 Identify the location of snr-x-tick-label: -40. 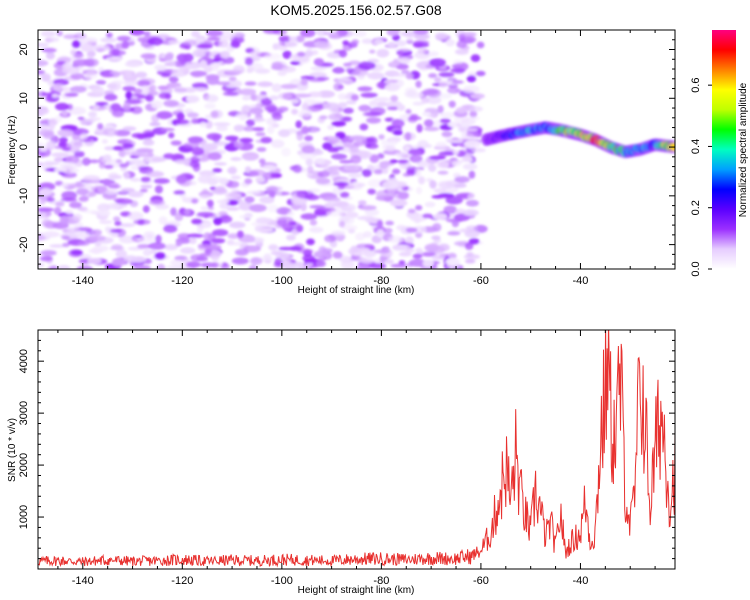
(580, 581).